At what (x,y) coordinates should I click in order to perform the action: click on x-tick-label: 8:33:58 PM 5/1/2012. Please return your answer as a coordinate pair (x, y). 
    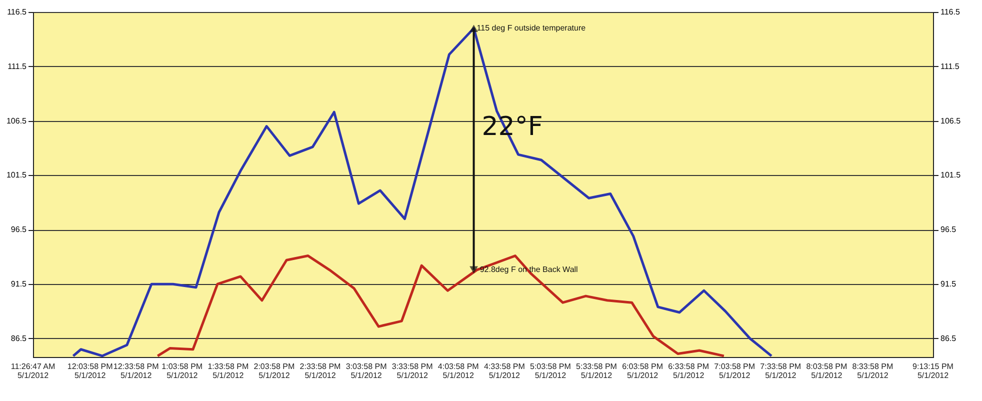
    Looking at the image, I should click on (873, 371).